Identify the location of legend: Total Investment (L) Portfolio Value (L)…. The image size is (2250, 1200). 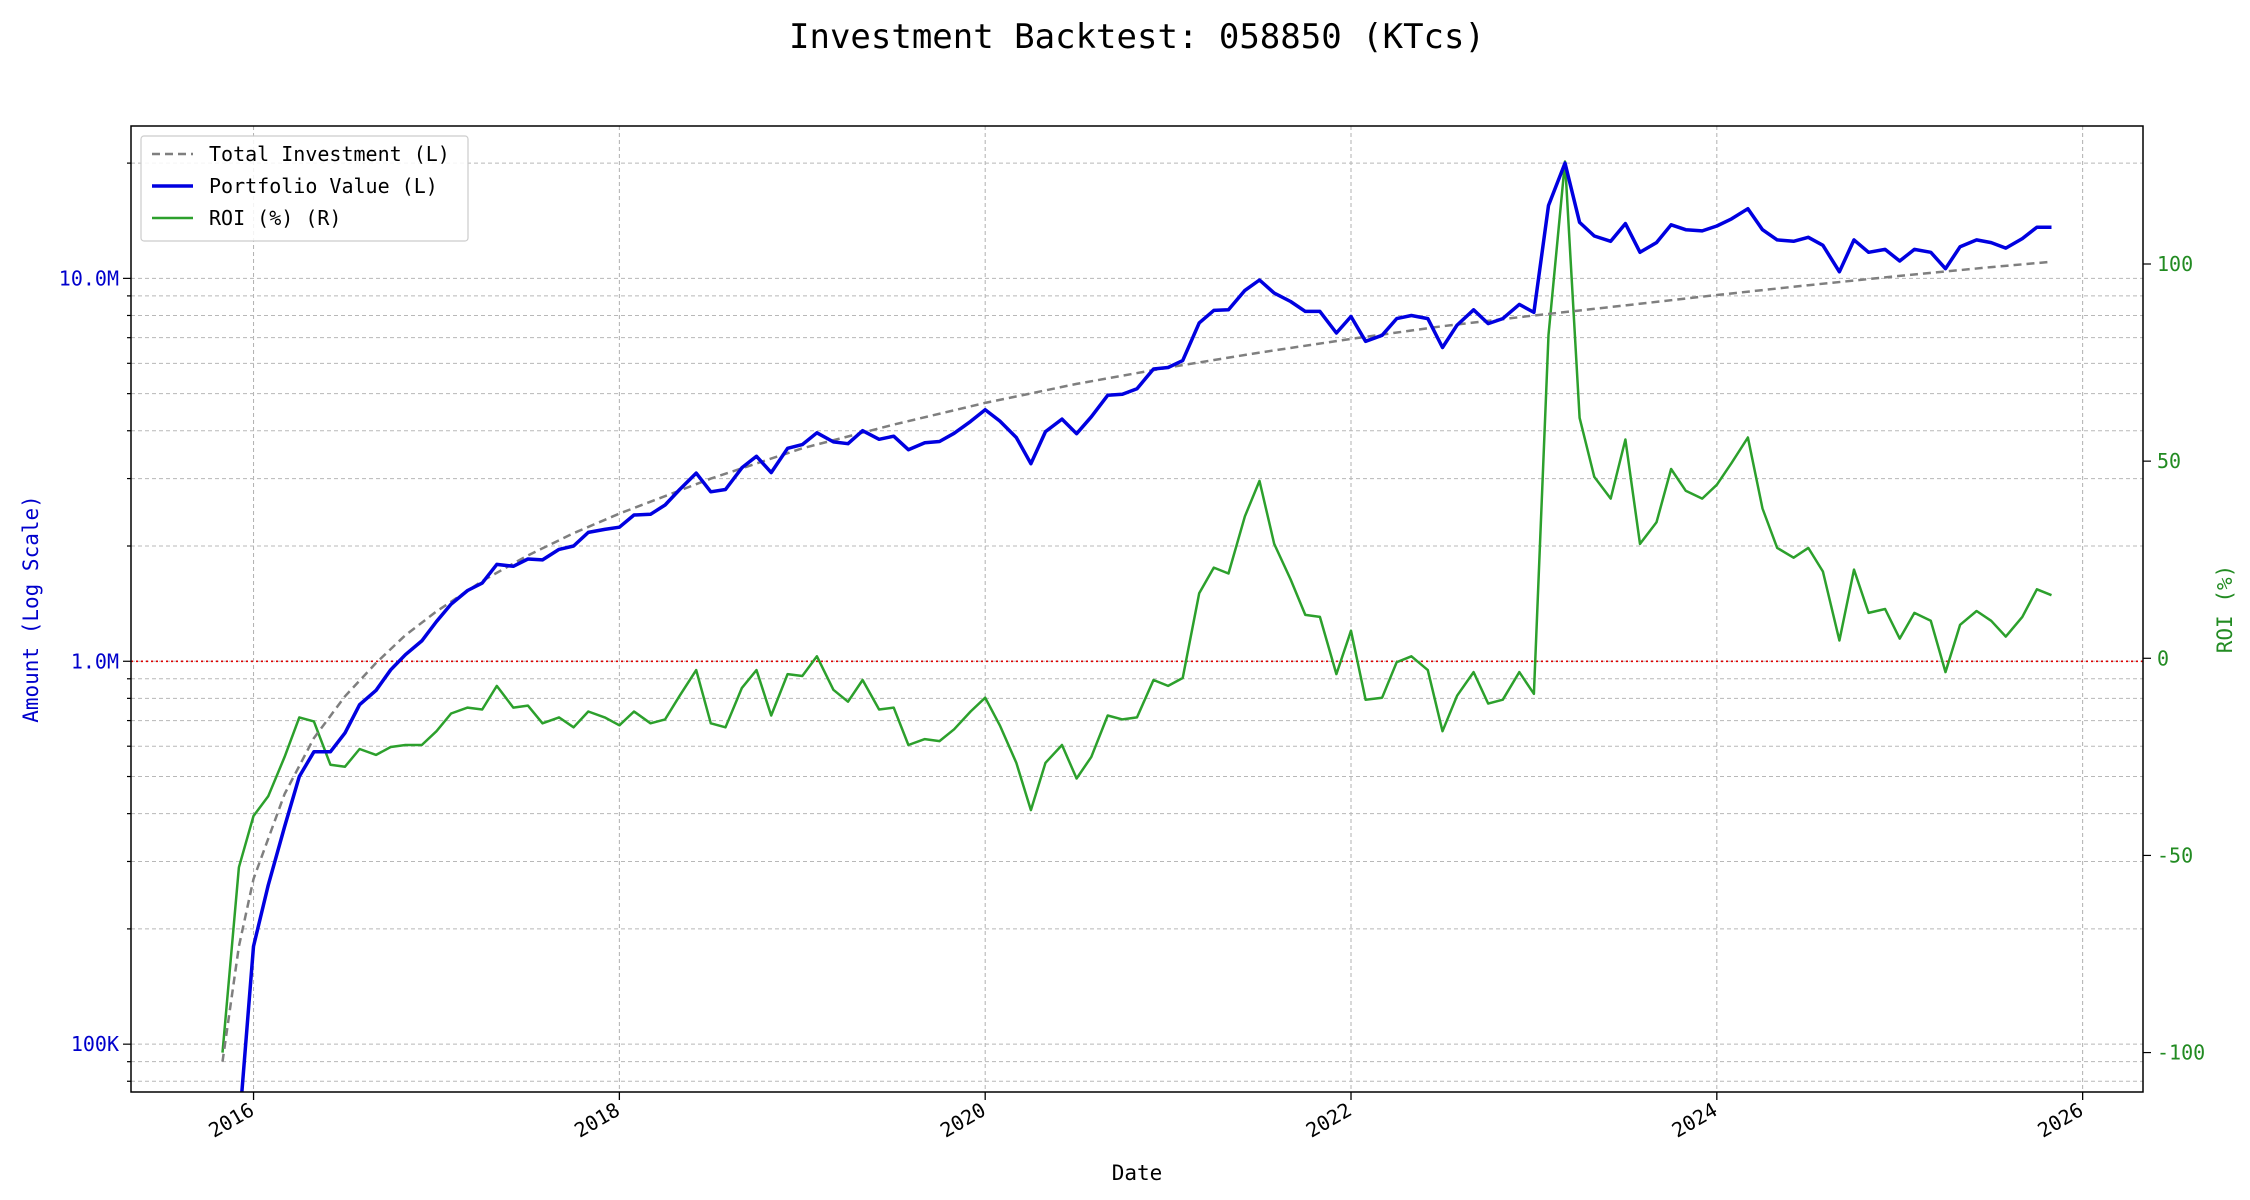
(304, 188).